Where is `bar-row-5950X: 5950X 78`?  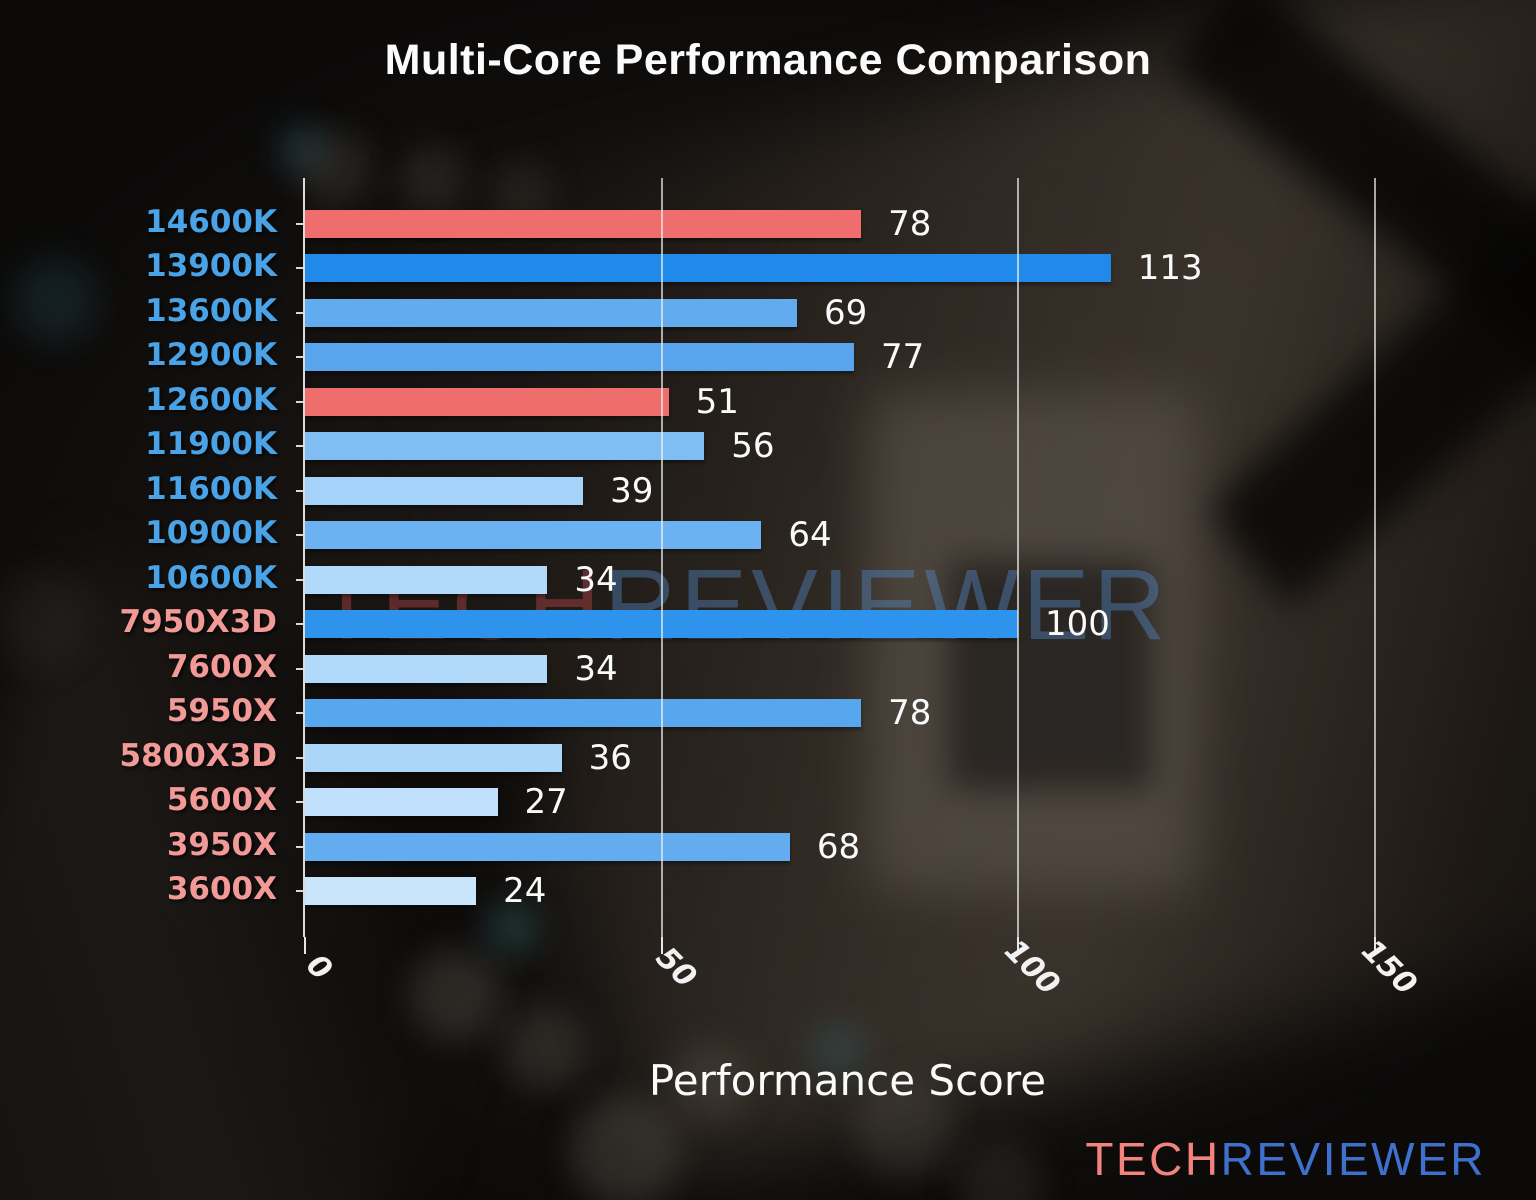 bar-row-5950X: 5950X 78 is located at coordinates (778, 713).